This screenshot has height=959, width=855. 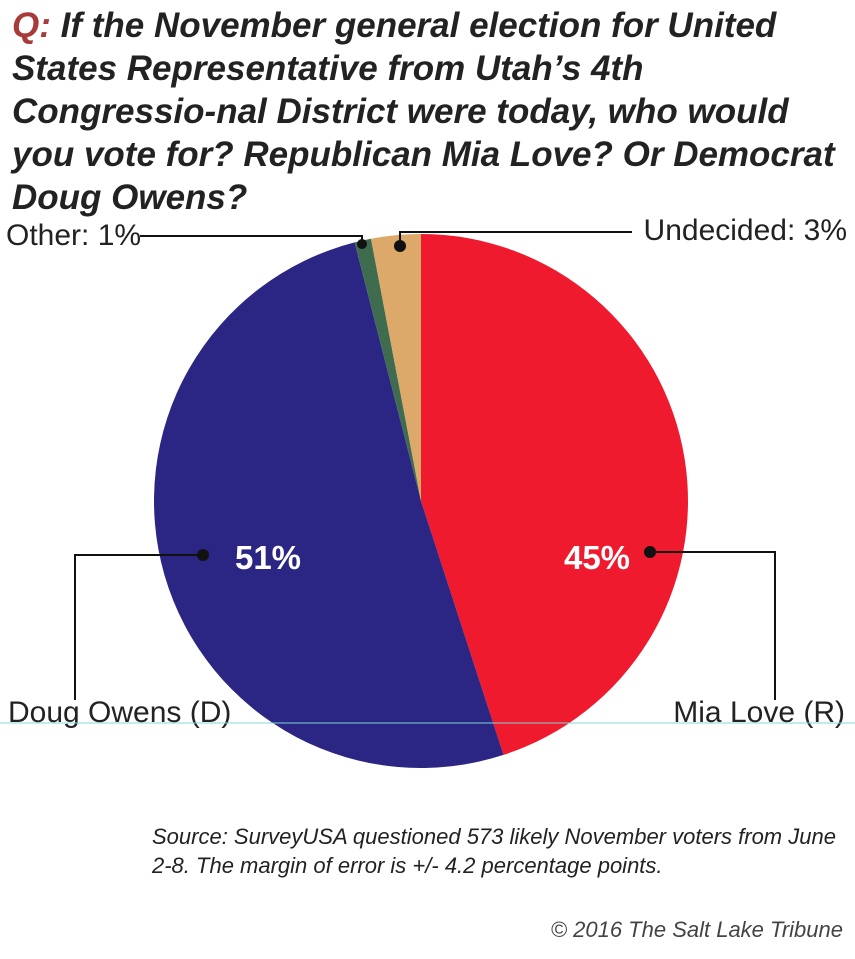 What do you see at coordinates (395, 367) in the screenshot?
I see `slice-undecided` at bounding box center [395, 367].